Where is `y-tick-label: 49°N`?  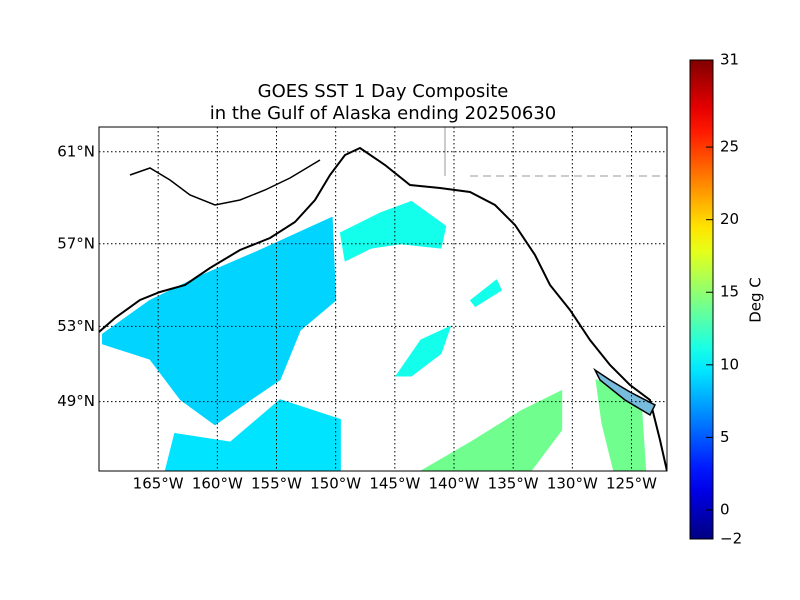 y-tick-label: 49°N is located at coordinates (76, 401).